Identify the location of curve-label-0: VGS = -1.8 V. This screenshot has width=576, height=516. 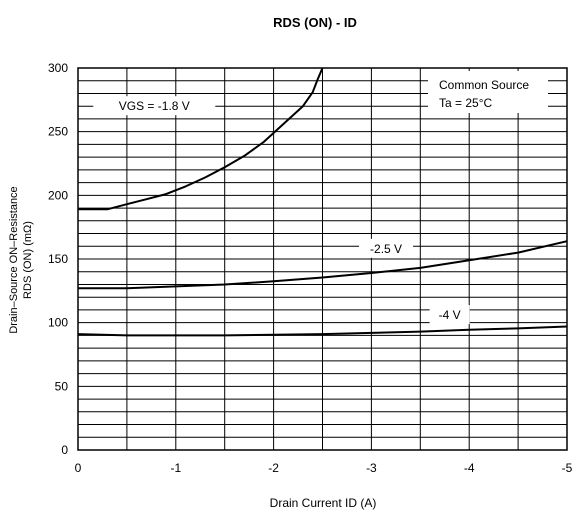
(154, 106).